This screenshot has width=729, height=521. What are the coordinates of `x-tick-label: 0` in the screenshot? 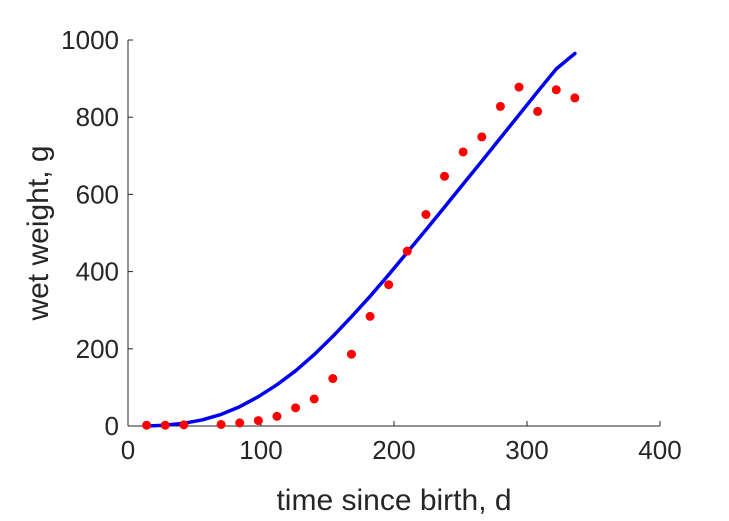 It's located at (128, 450).